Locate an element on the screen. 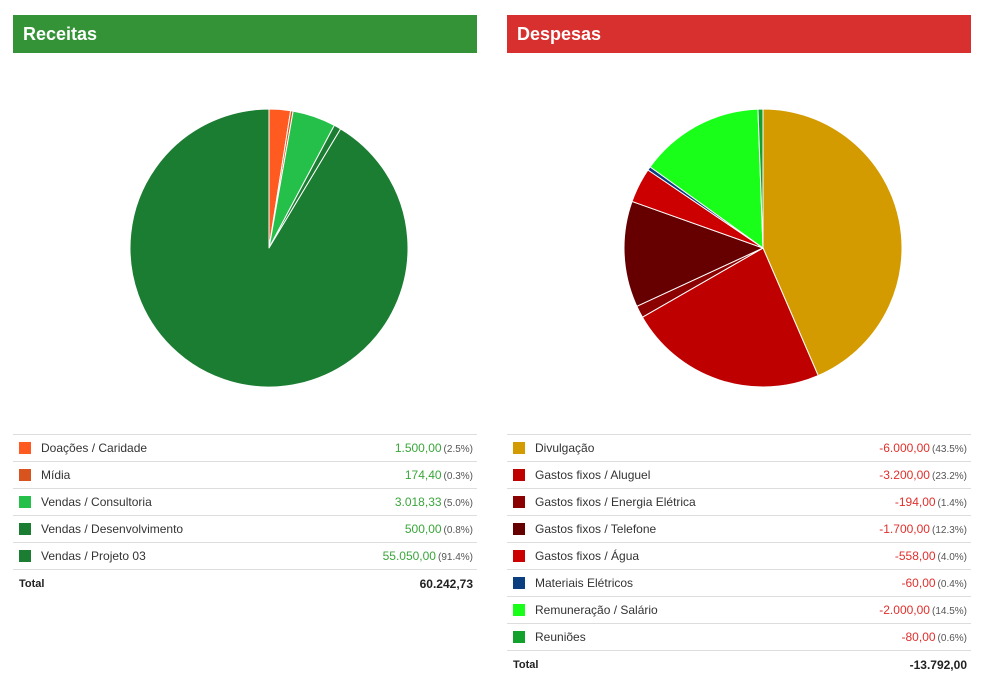 The image size is (983, 692). legend-row: Vendas / Desenvolvimento 500,00 (0.8%) is located at coordinates (245, 529).